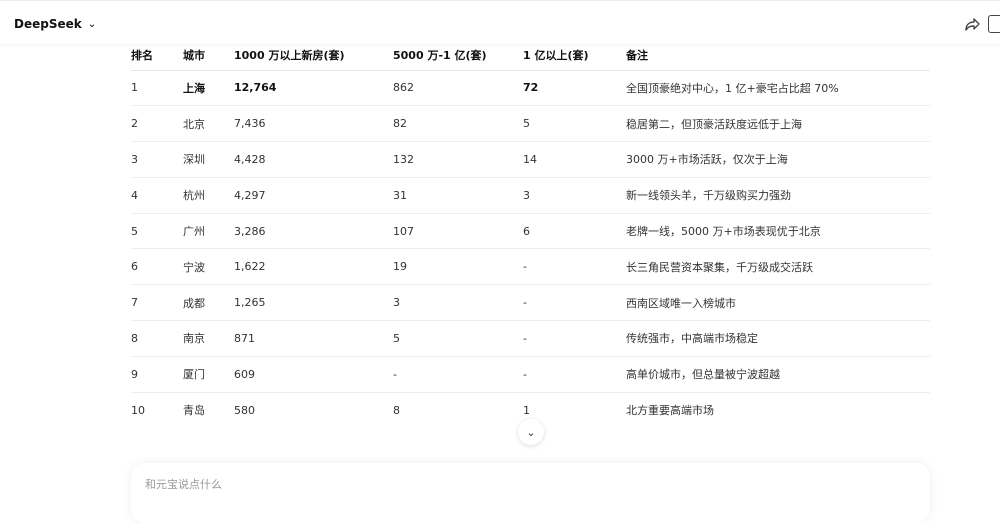  I want to click on table-cell: 2, so click(157, 124).